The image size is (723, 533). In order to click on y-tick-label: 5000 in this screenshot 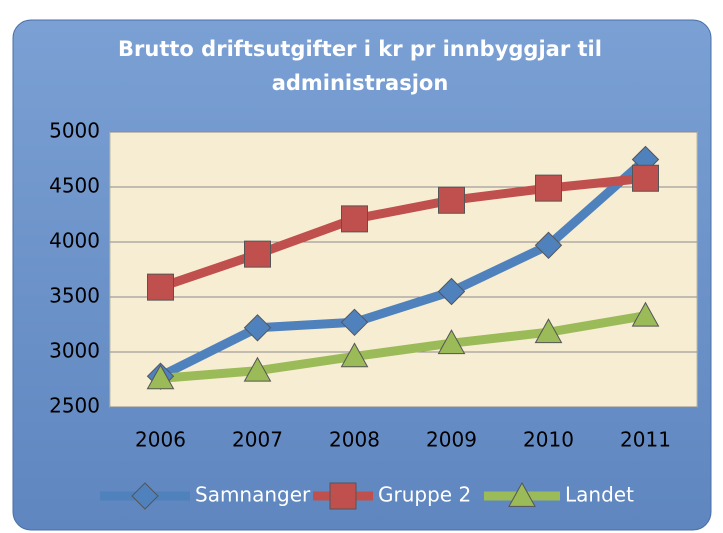, I will do `click(74, 131)`.